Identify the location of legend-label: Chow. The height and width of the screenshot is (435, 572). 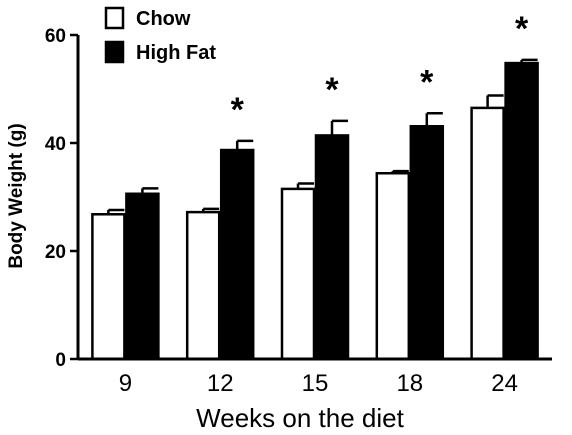
(163, 19).